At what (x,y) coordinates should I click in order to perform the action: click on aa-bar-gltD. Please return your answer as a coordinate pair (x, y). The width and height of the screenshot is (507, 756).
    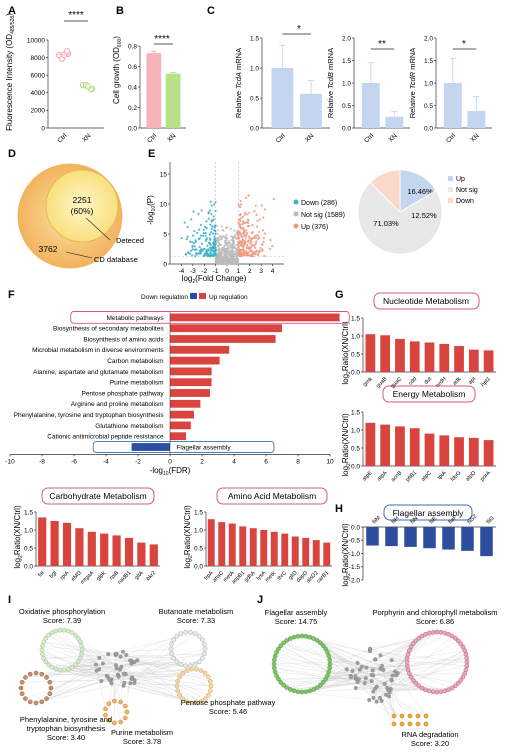
    Looking at the image, I should click on (295, 551).